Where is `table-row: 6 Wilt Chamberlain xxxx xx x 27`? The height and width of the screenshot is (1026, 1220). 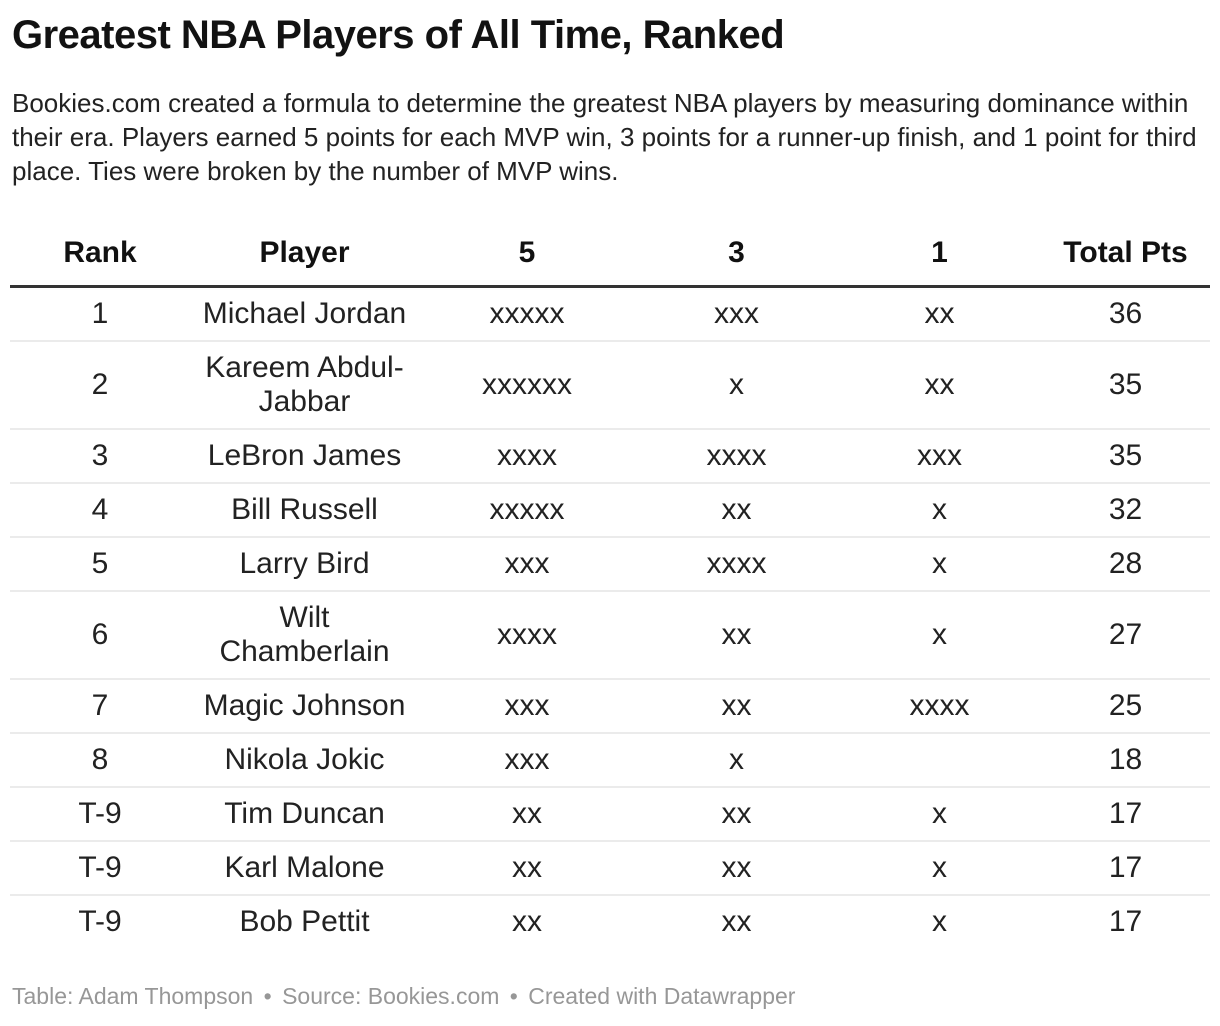
table-row: 6 Wilt Chamberlain xxxx xx x 27 is located at coordinates (610, 634).